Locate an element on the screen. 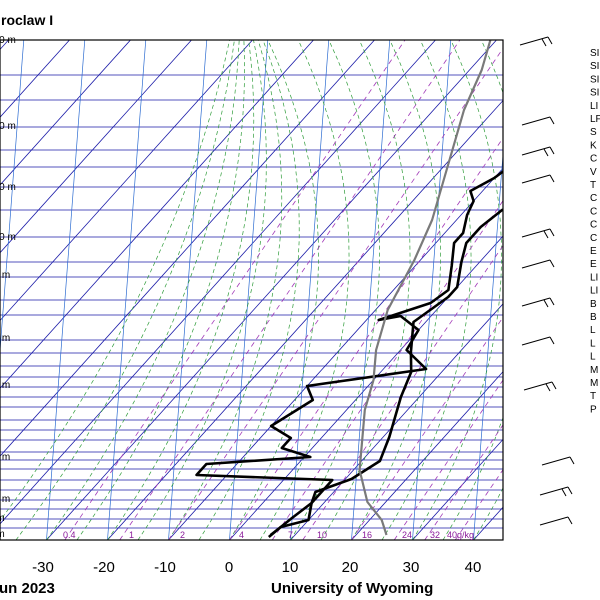 The height and width of the screenshot is (600, 600). height-label: 5 m is located at coordinates (2, 518).